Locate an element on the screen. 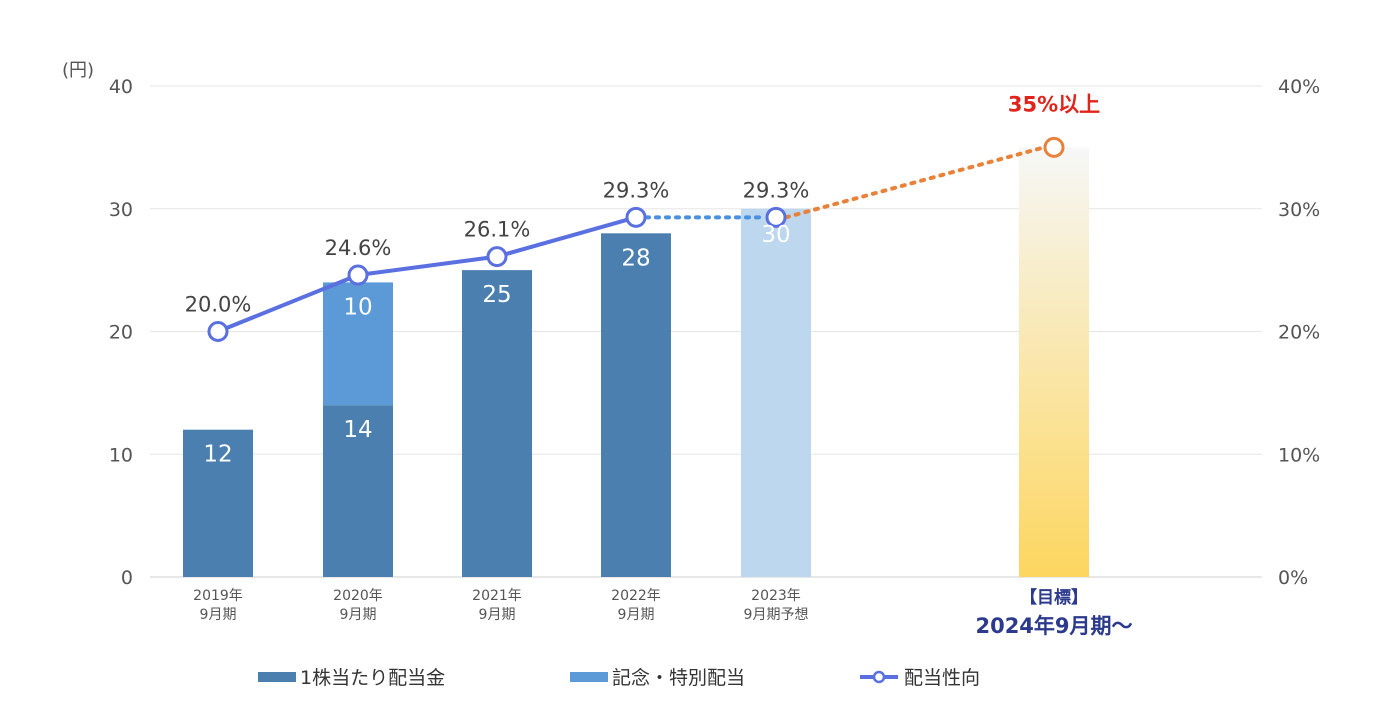 This screenshot has width=1398, height=712. target-label: 35%以上 is located at coordinates (1054, 104).